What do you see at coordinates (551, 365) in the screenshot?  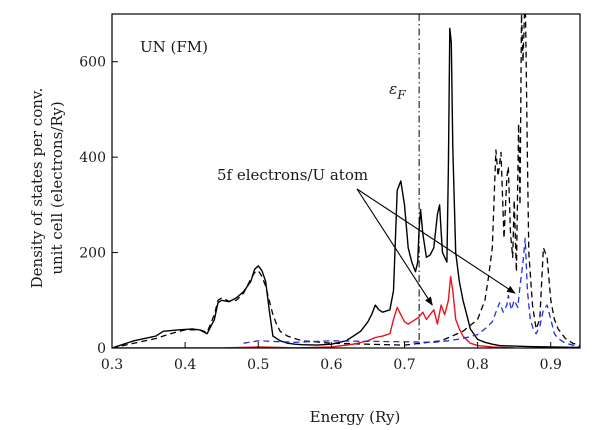 I see `x-tick-label-6: 0.9` at bounding box center [551, 365].